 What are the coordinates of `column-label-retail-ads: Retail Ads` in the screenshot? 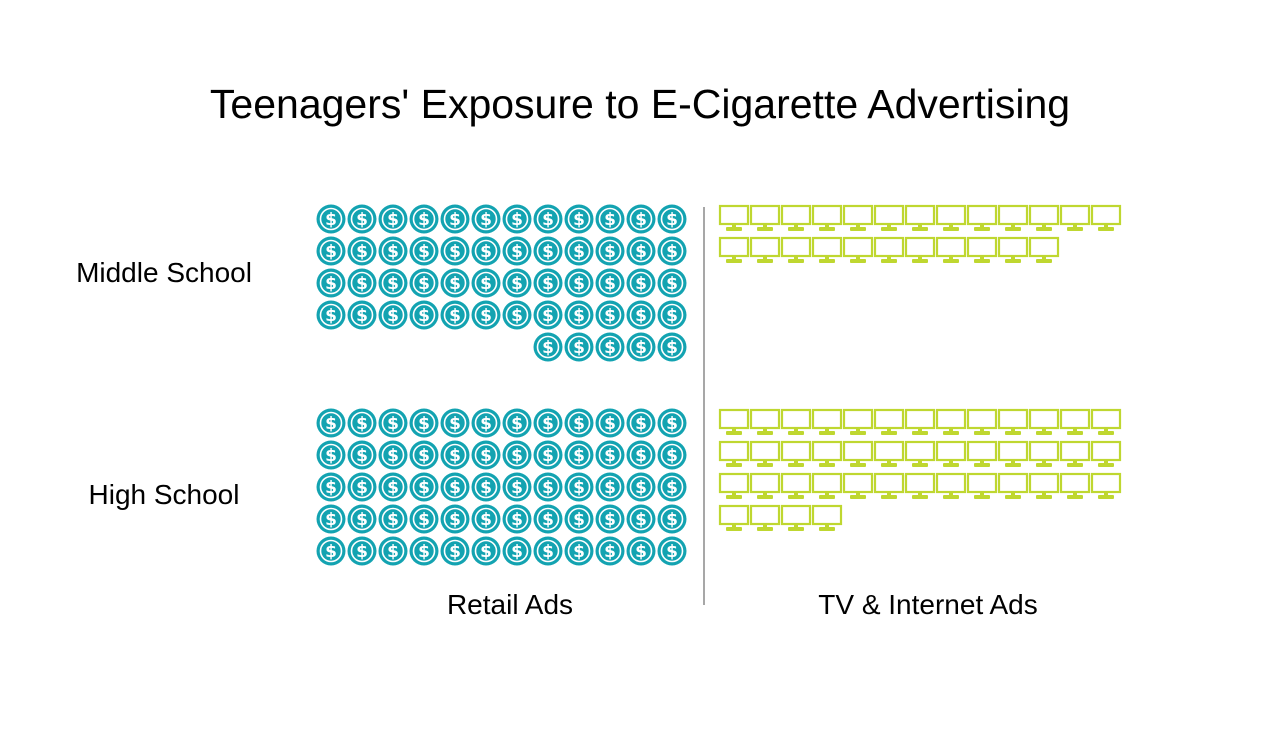 It's located at (510, 604).